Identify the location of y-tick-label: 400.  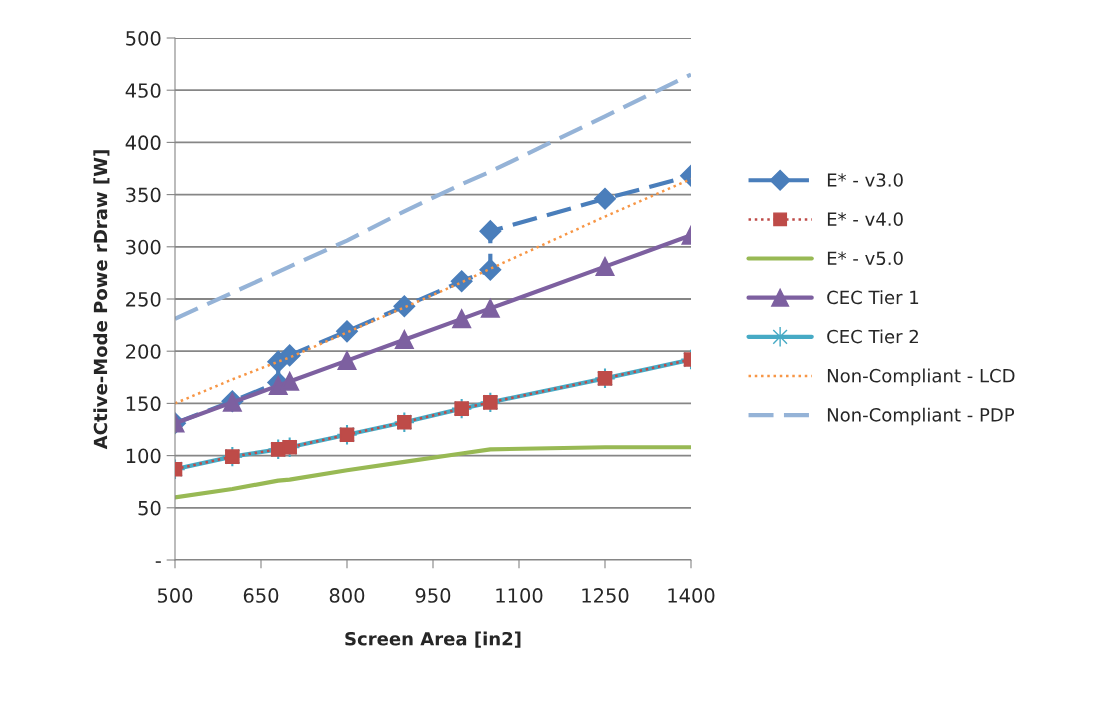
(143, 143).